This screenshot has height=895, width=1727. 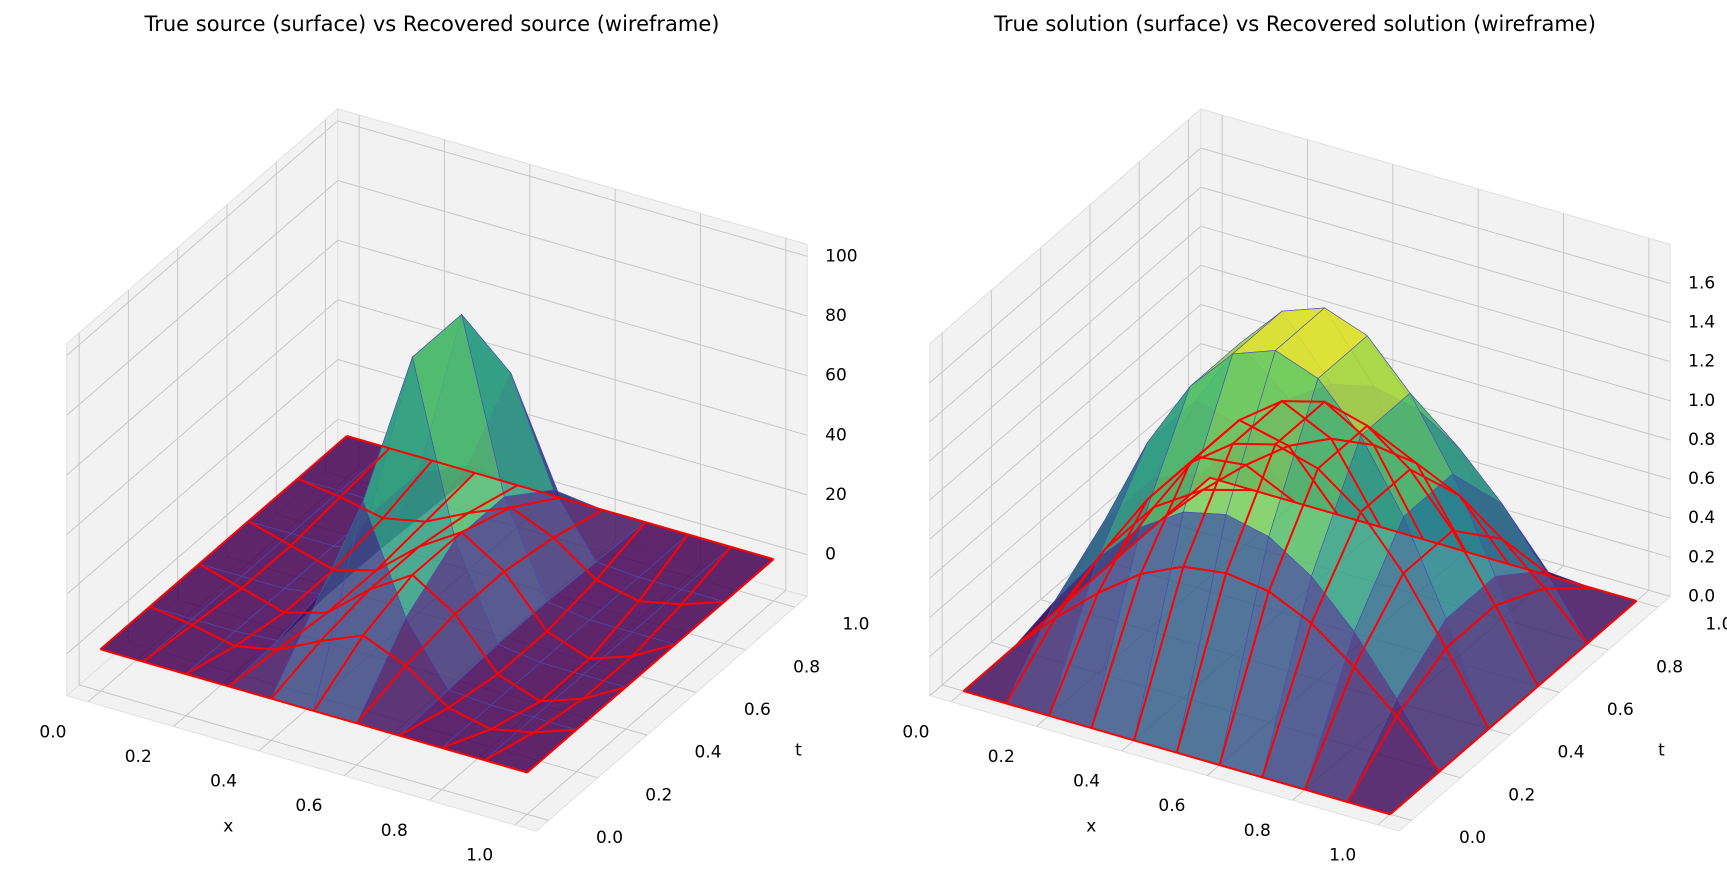 What do you see at coordinates (1701, 596) in the screenshot?
I see `z-tick-label: 0.0` at bounding box center [1701, 596].